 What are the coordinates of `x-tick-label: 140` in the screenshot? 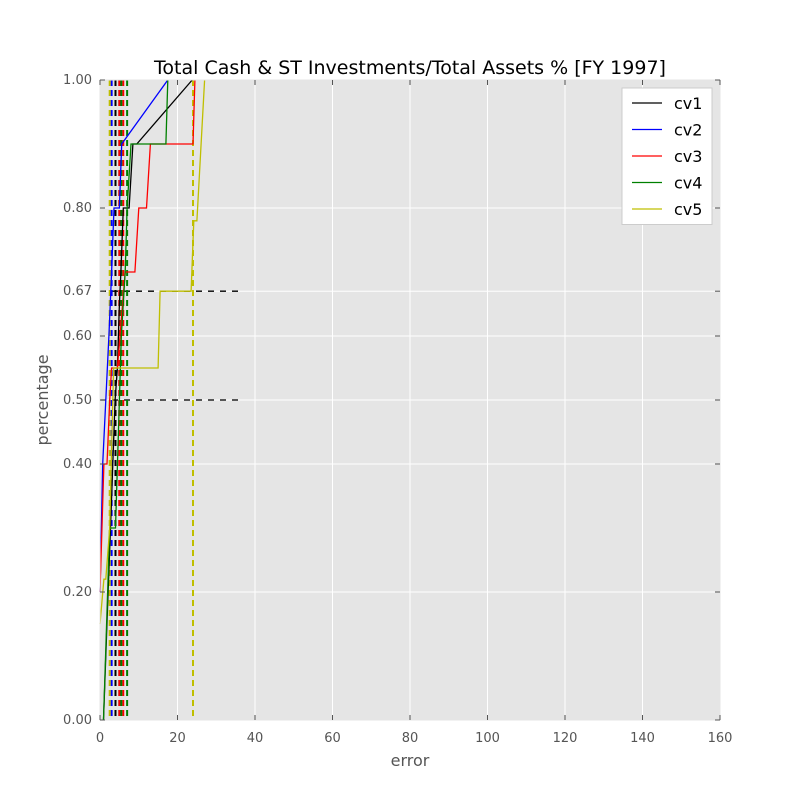 It's located at (642, 738).